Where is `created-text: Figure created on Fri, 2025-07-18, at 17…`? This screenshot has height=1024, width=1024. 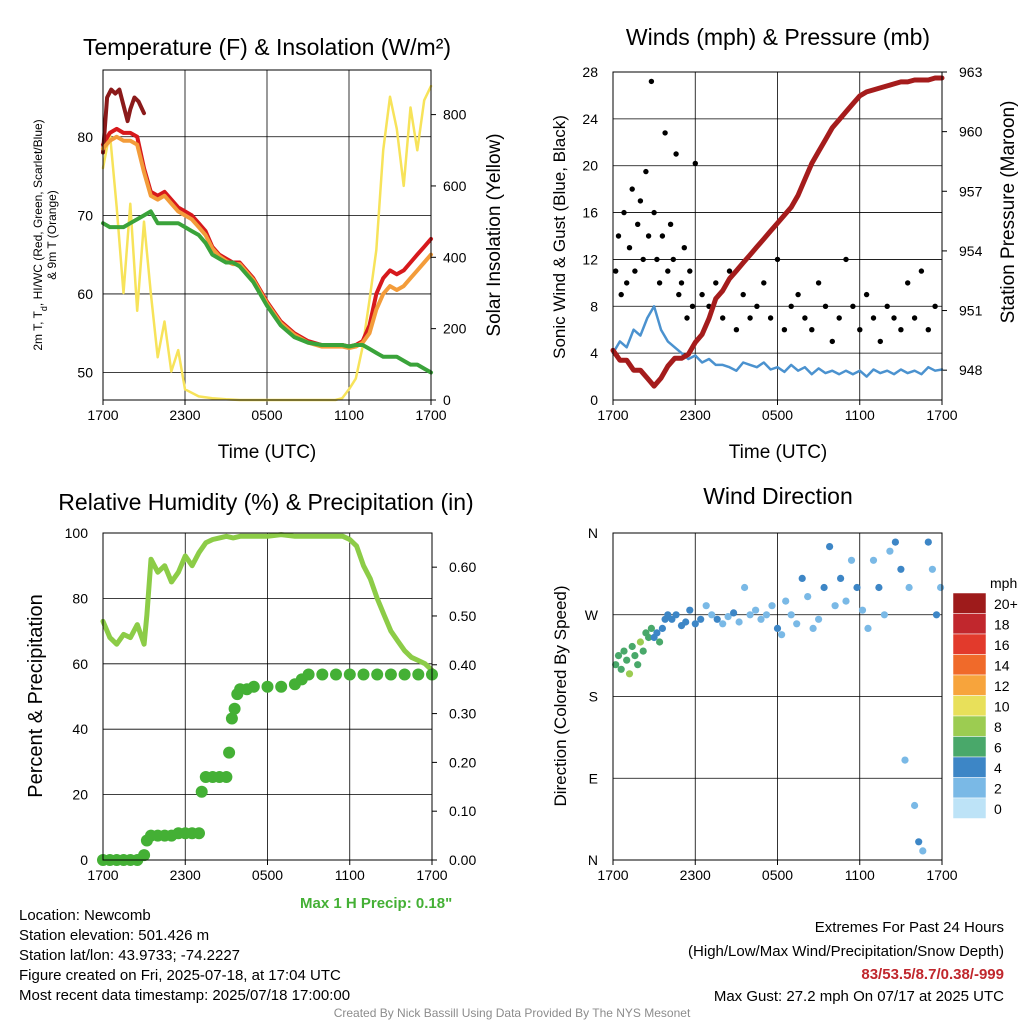
created-text: Figure created on Fri, 2025-07-18, at 17… is located at coordinates (180, 975).